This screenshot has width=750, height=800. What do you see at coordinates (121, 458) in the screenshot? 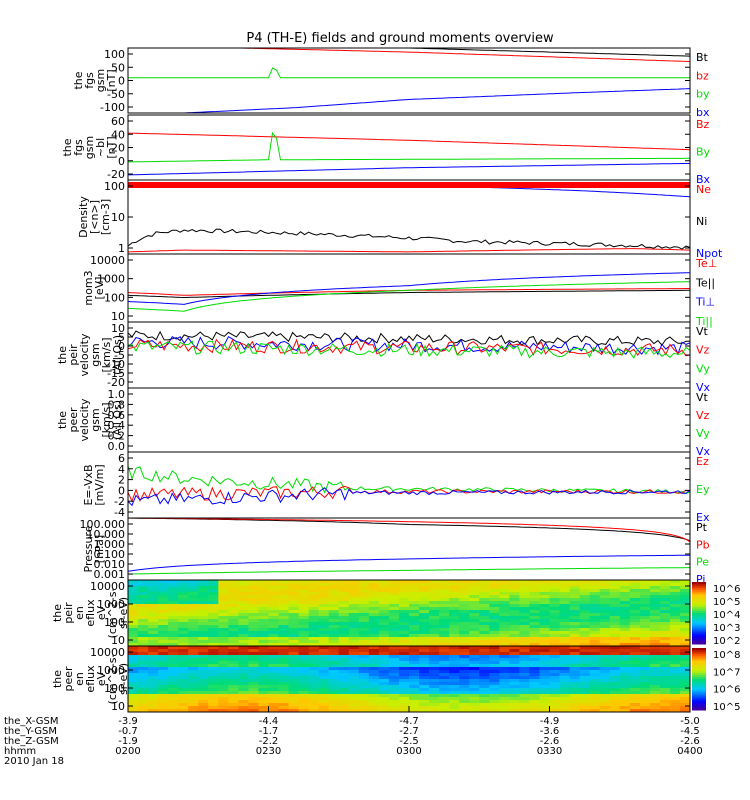
I see `y-tick-label: 6` at bounding box center [121, 458].